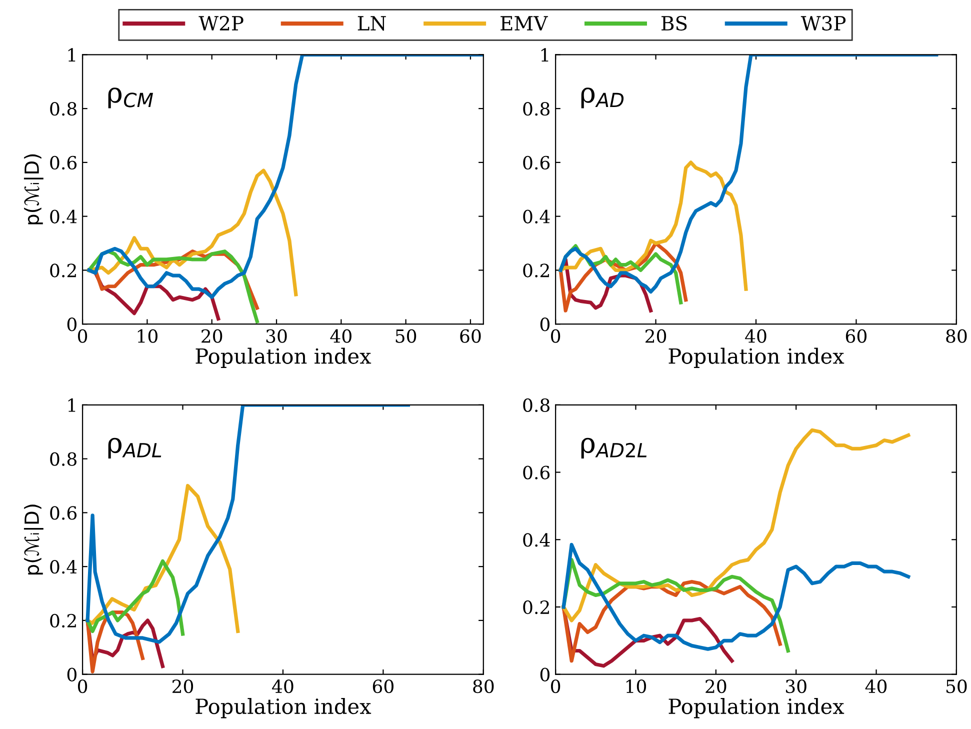 The width and height of the screenshot is (971, 729). Describe the element at coordinates (372, 23) in the screenshot. I see `legend-label: LN` at that location.